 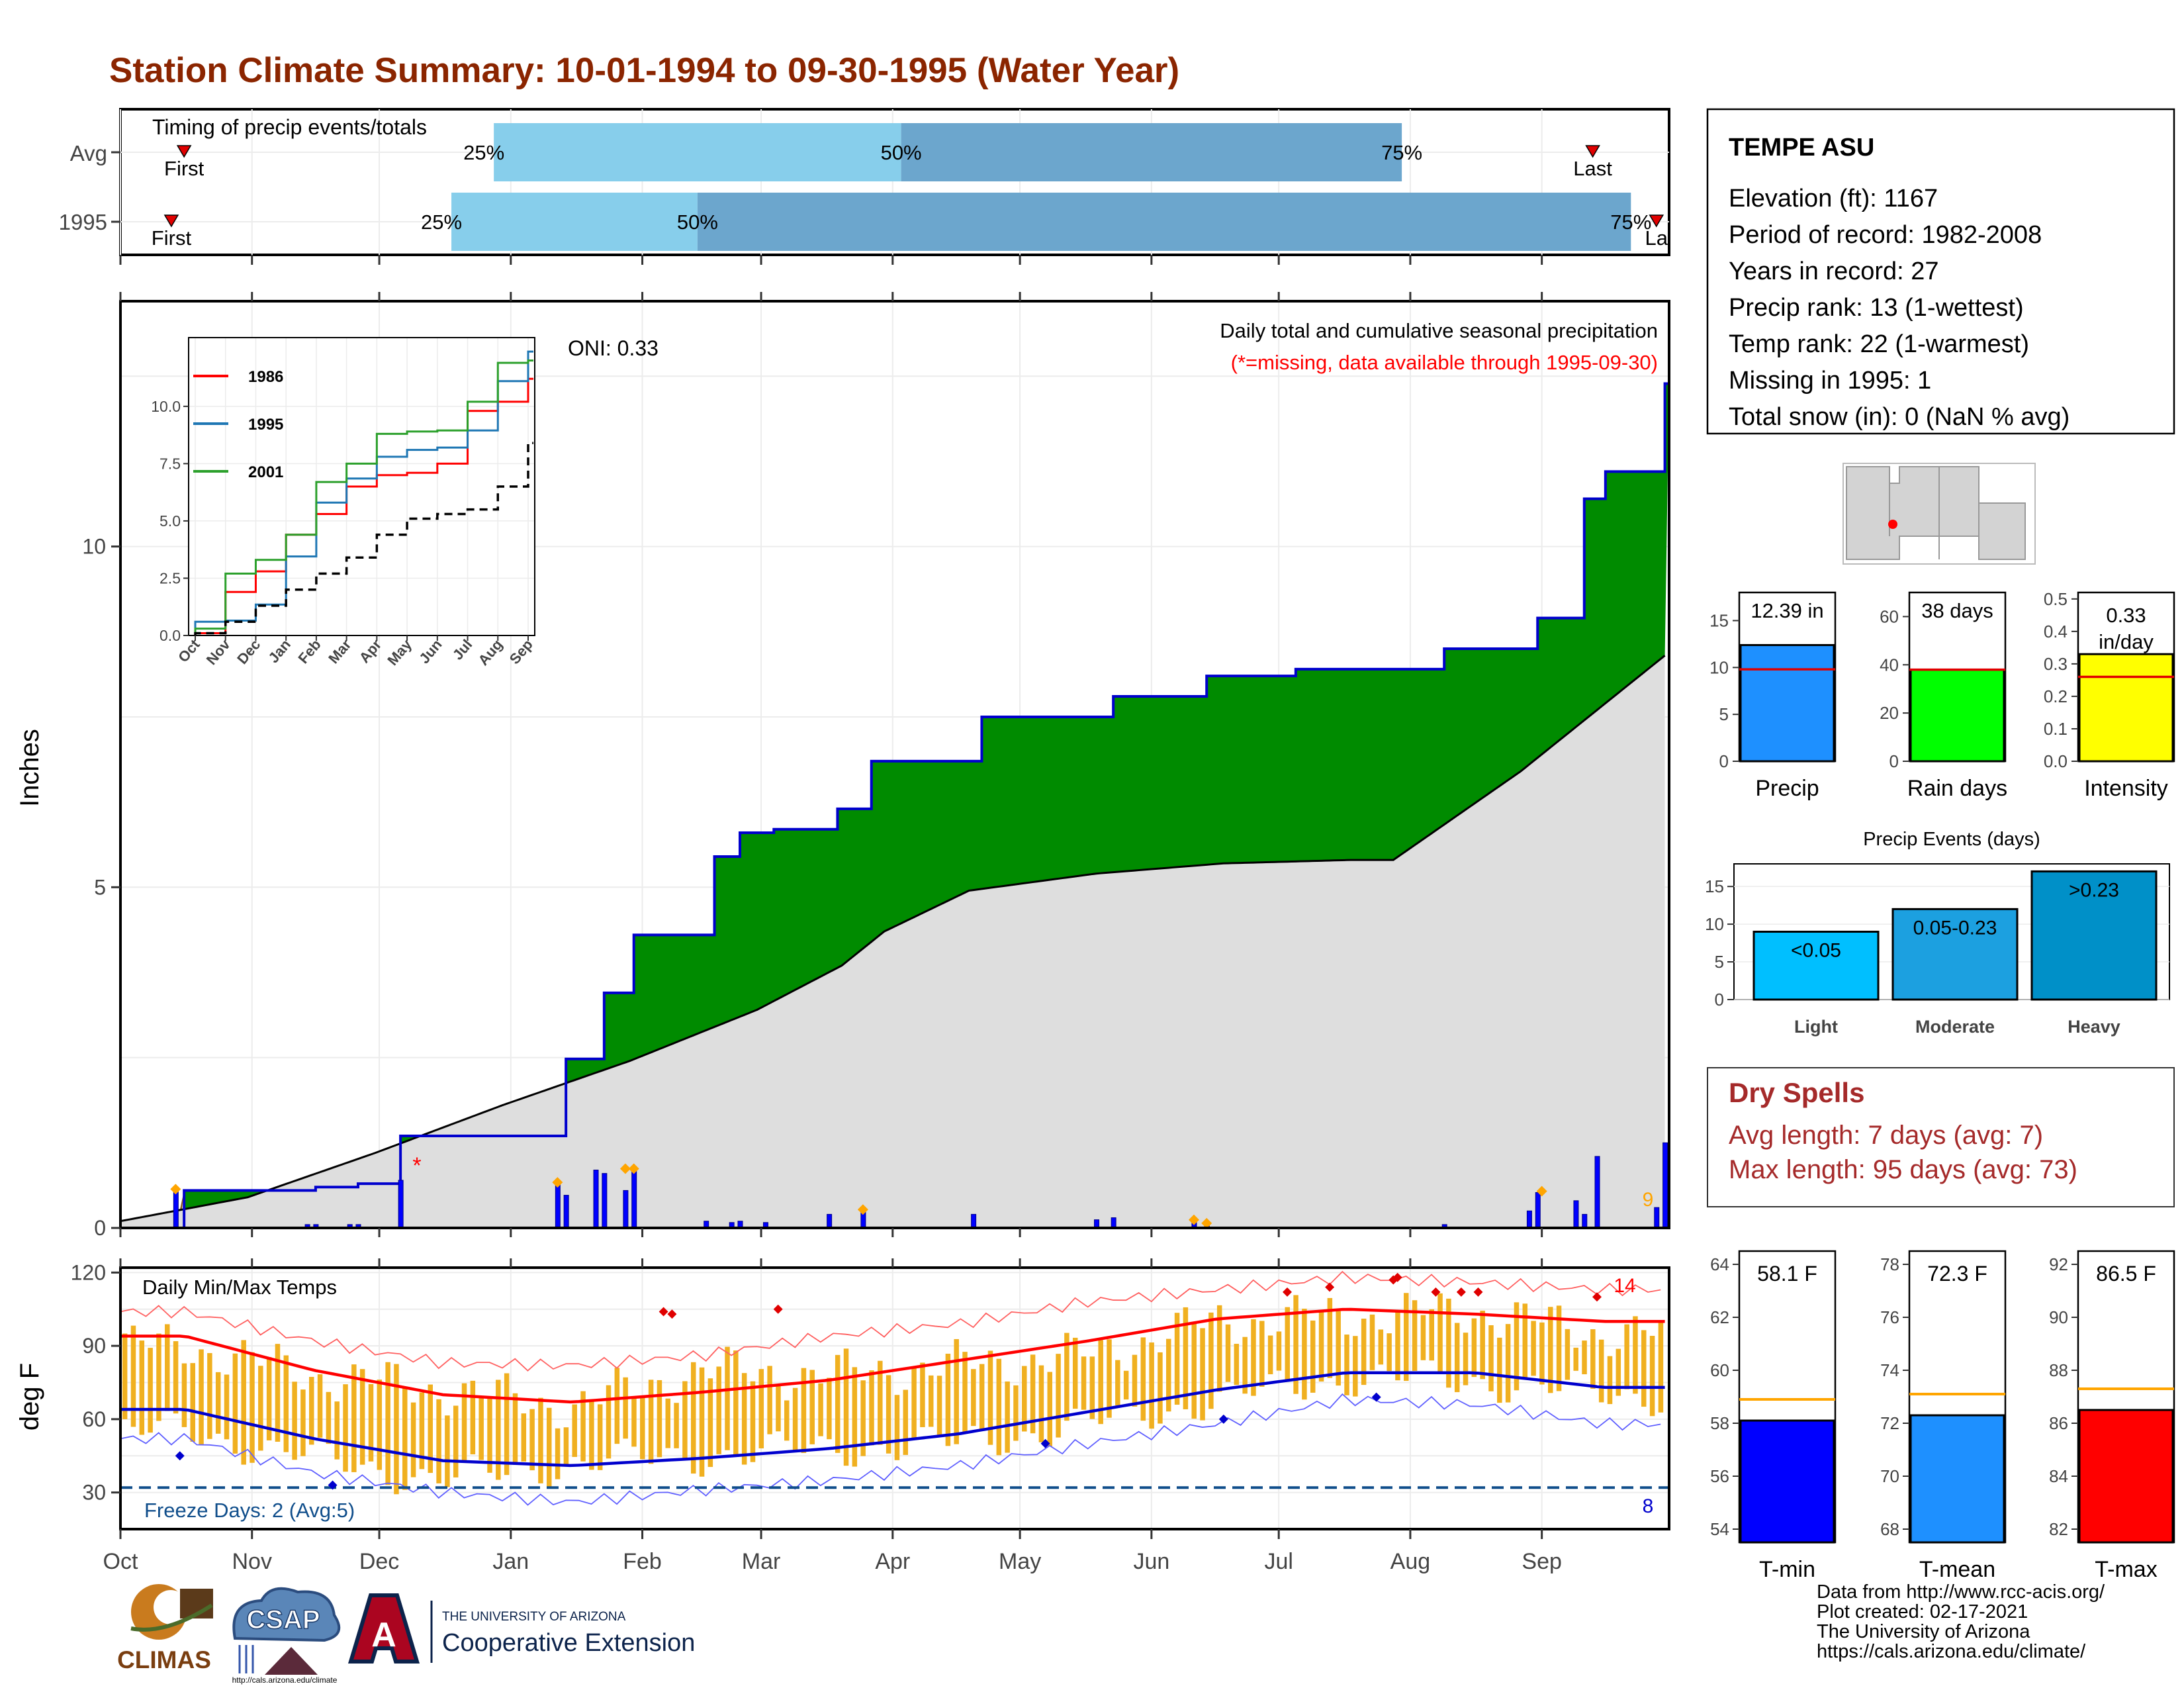 I want to click on month-label-jul: Jul, so click(x=1278, y=1561).